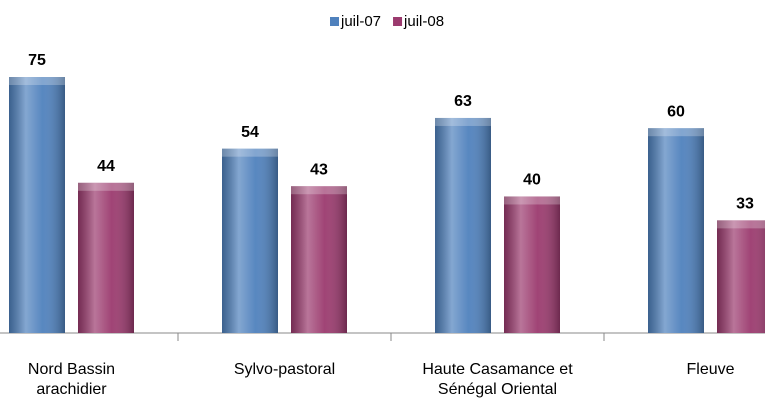  Describe the element at coordinates (319, 169) in the screenshot. I see `value-label: 43` at that location.